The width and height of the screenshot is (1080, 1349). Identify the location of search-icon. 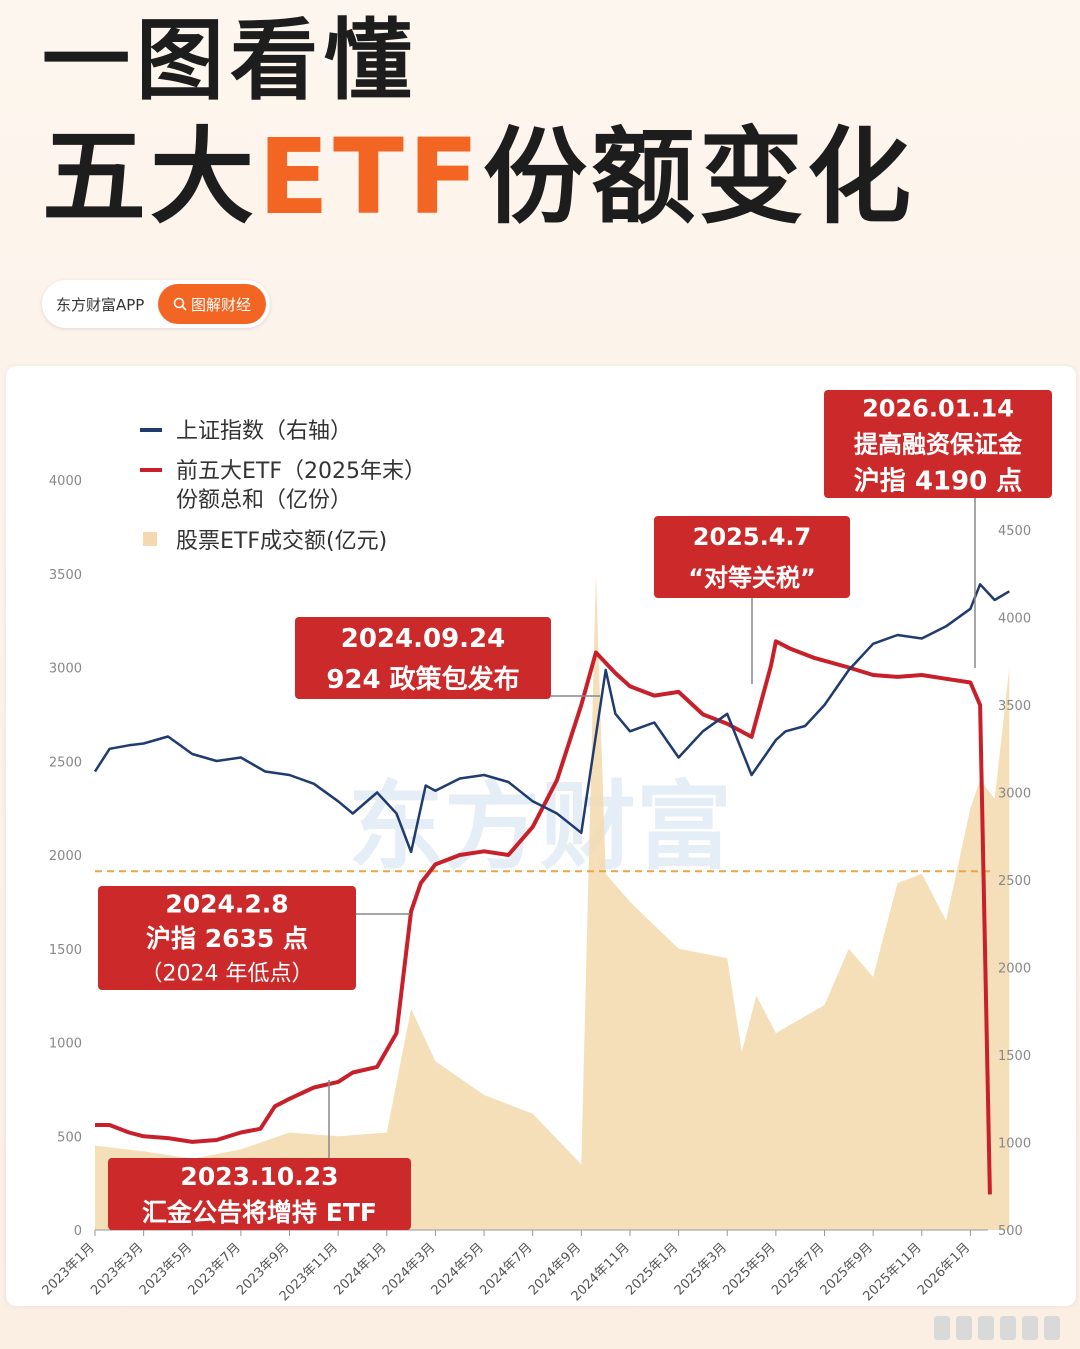
(180, 304).